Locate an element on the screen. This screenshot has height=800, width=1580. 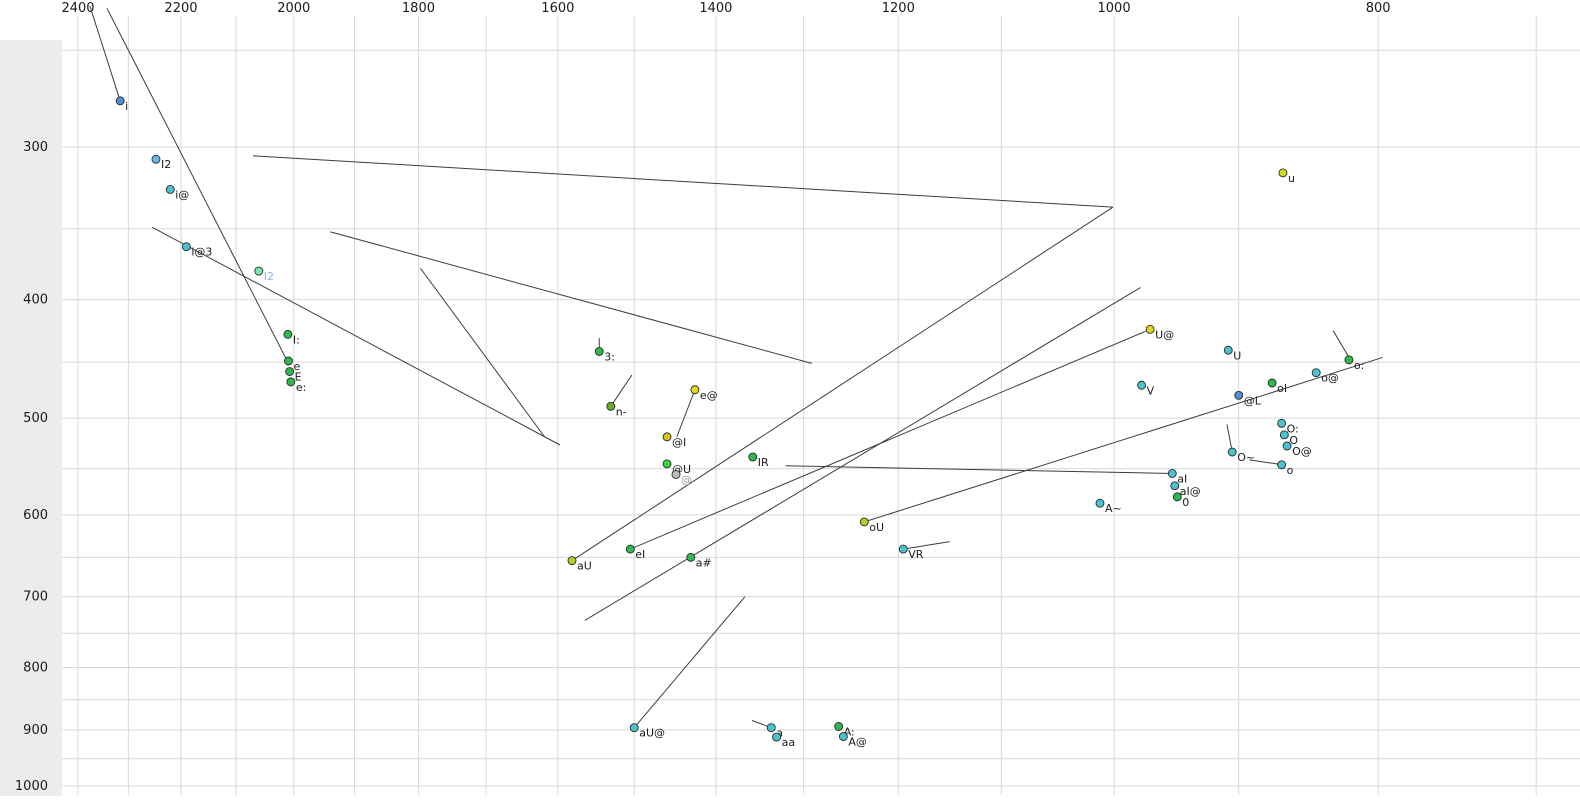
vowel-point-label: aU@ is located at coordinates (652, 733).